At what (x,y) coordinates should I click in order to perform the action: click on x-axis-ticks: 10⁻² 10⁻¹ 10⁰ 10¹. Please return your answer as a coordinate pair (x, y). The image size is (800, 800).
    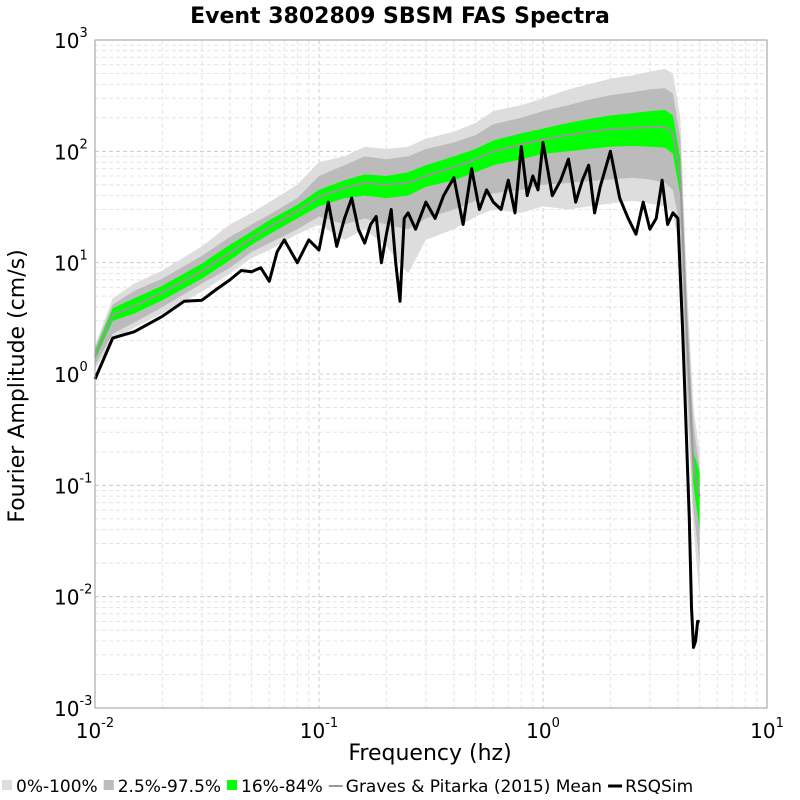
    Looking at the image, I should click on (430, 729).